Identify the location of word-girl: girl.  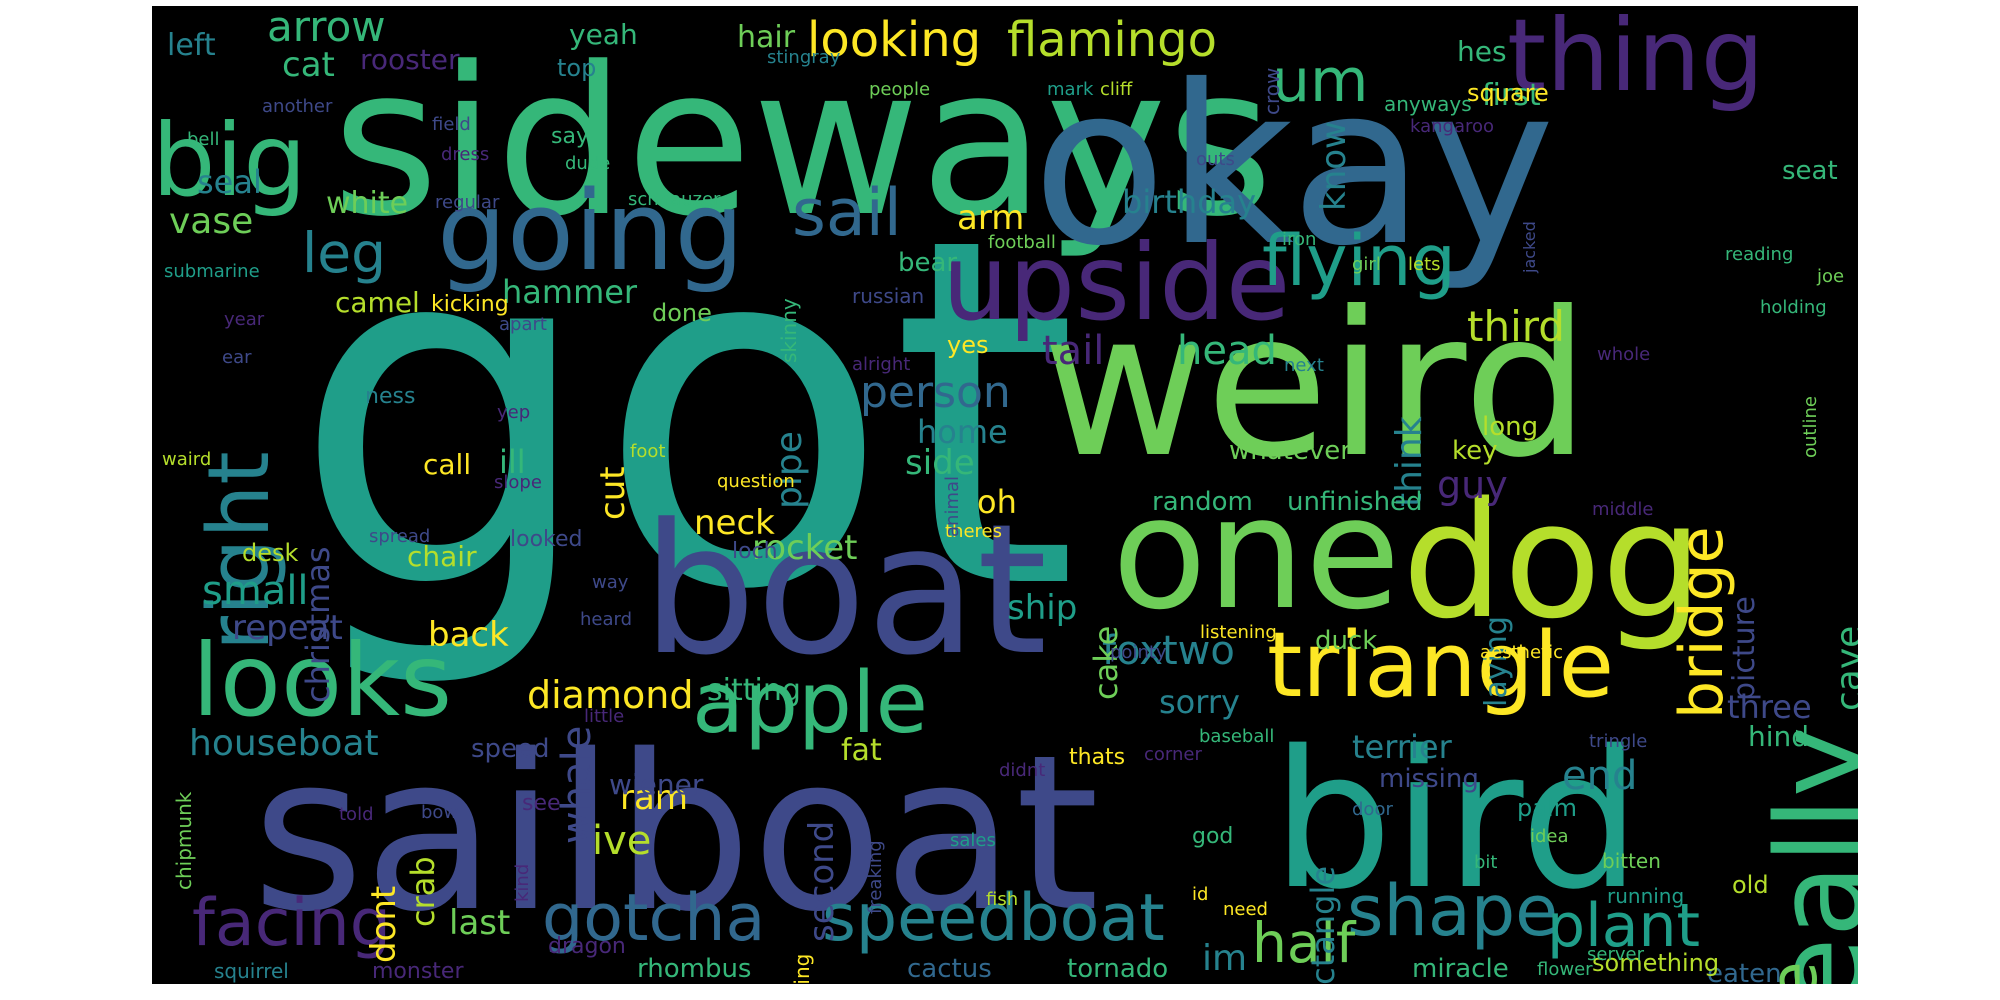
(1366, 264).